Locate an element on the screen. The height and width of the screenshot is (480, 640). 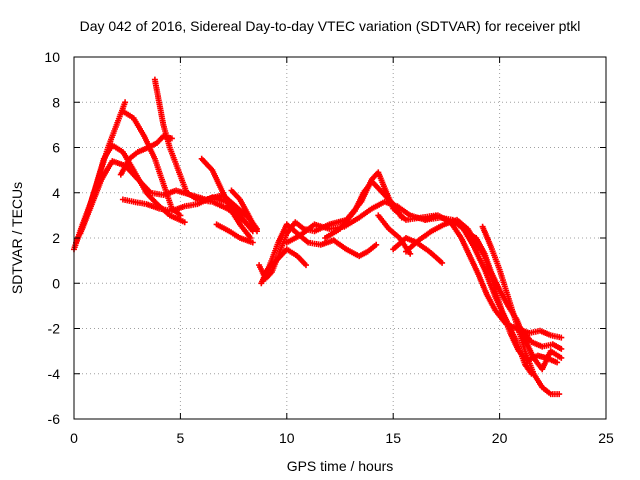
y-tick-label: -6 is located at coordinates (54, 419).